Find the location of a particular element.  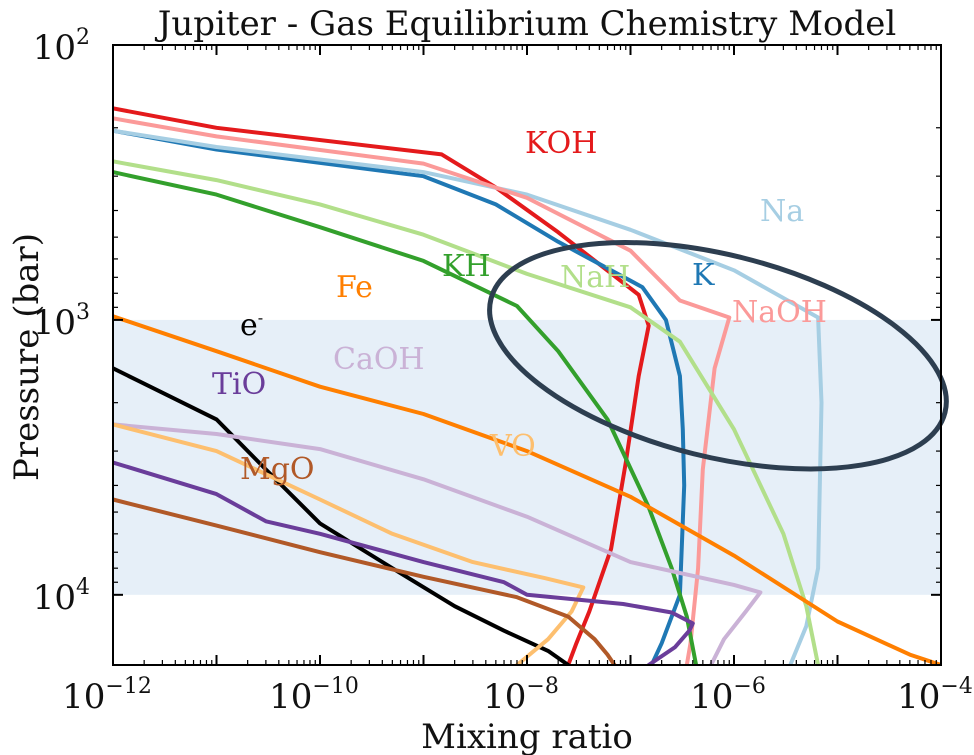

series-line-mgo is located at coordinates (365, 581).